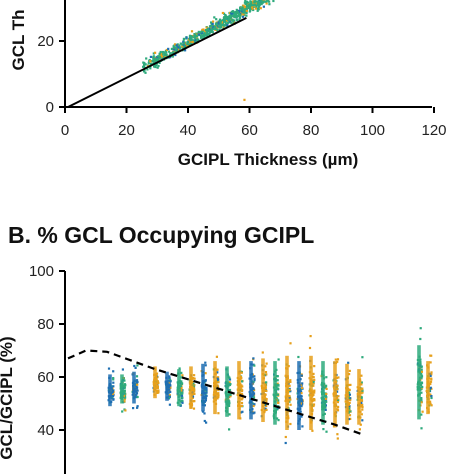  I want to click on panel-a-x-tick-label: 0, so click(65, 130).